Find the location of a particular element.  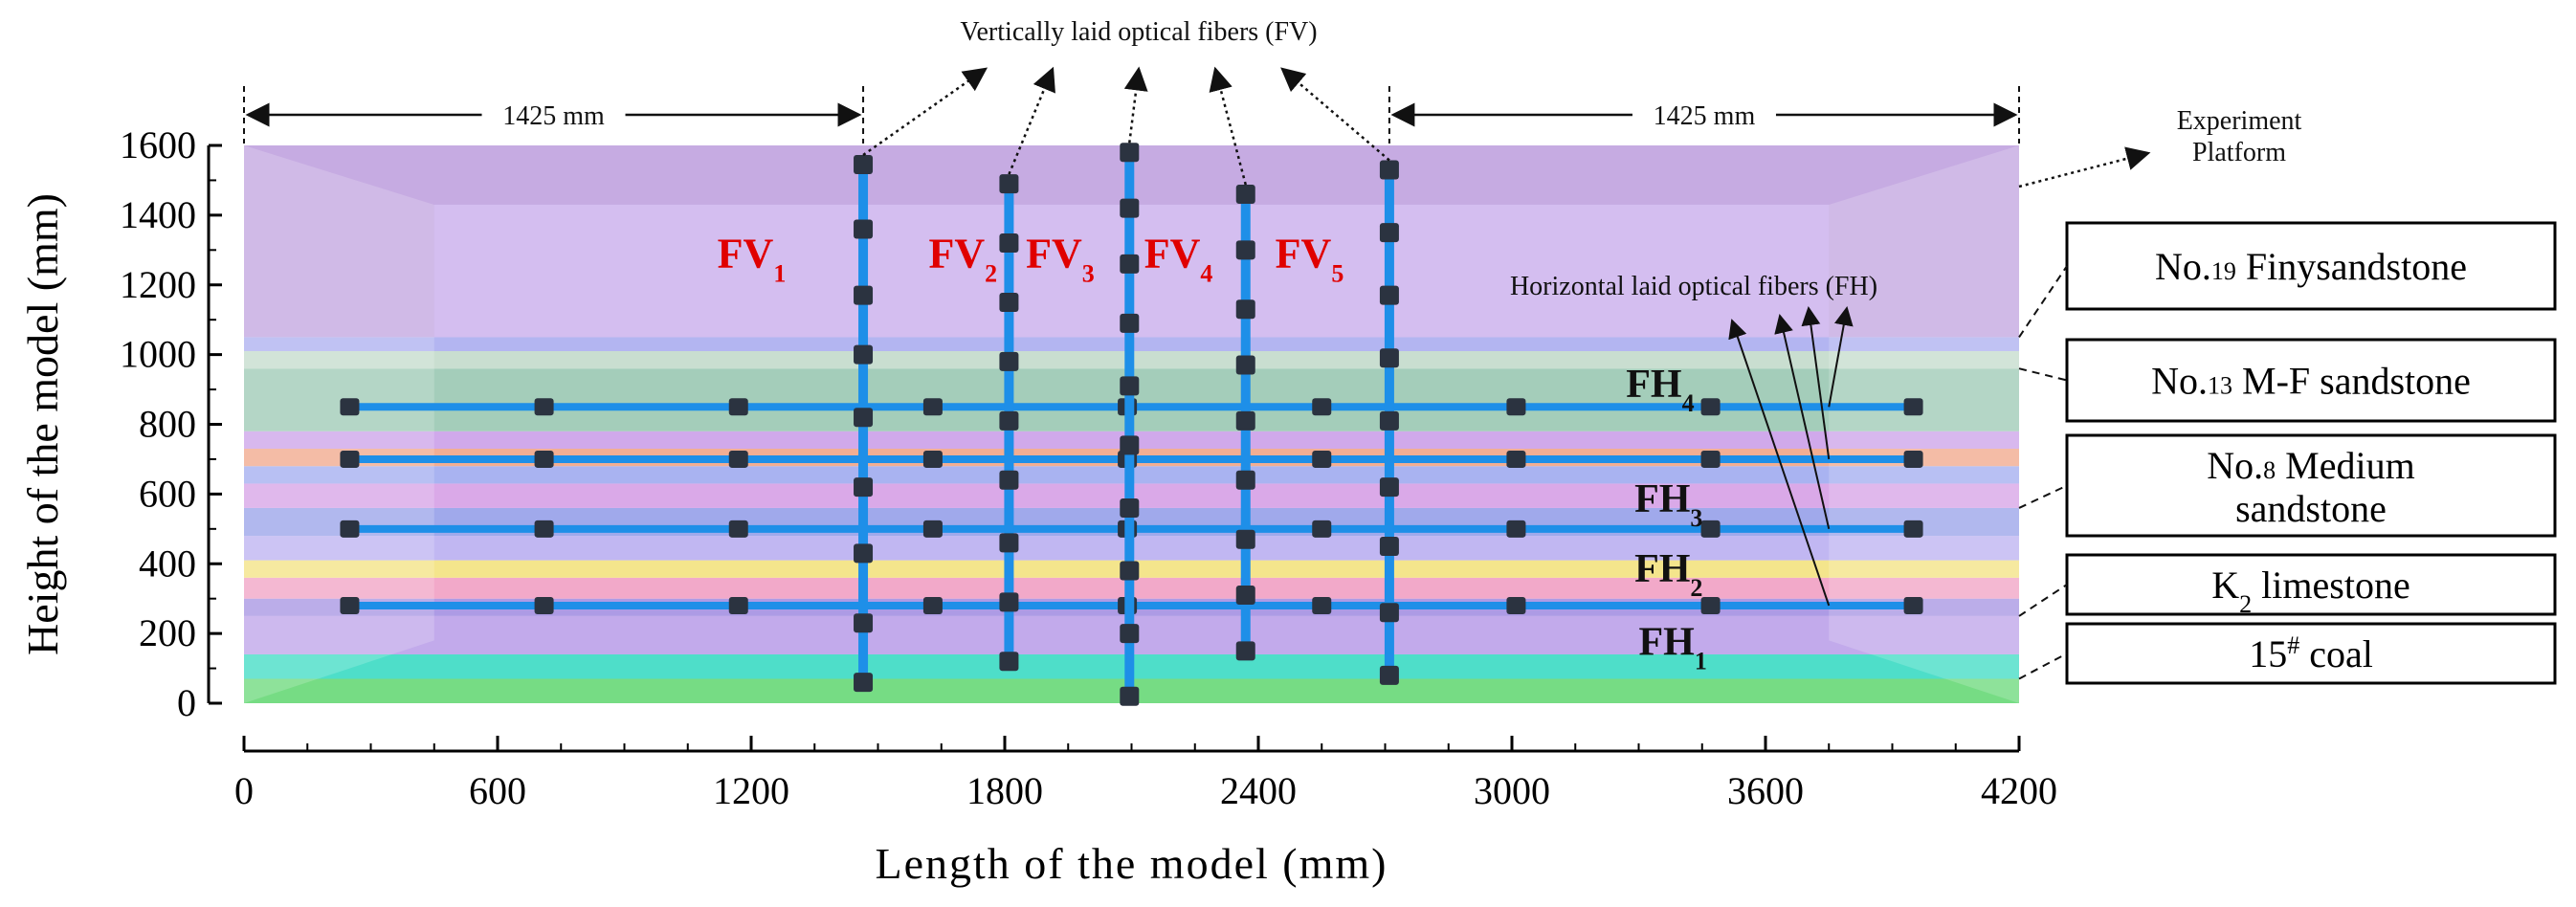

dim-label-right: 1425 mm is located at coordinates (1705, 116).